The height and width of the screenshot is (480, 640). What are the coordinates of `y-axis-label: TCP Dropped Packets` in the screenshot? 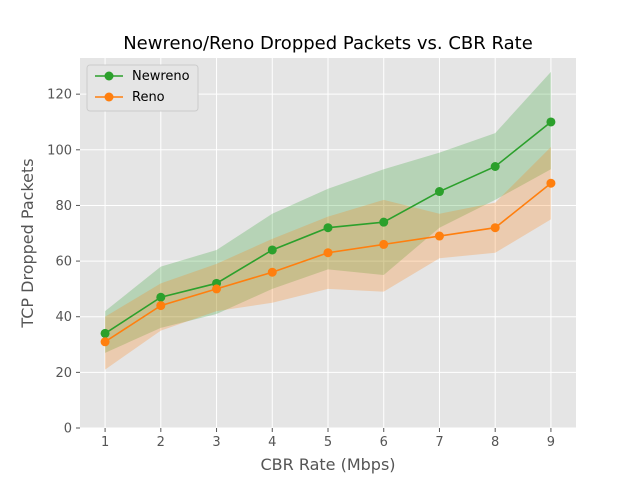 It's located at (27, 243).